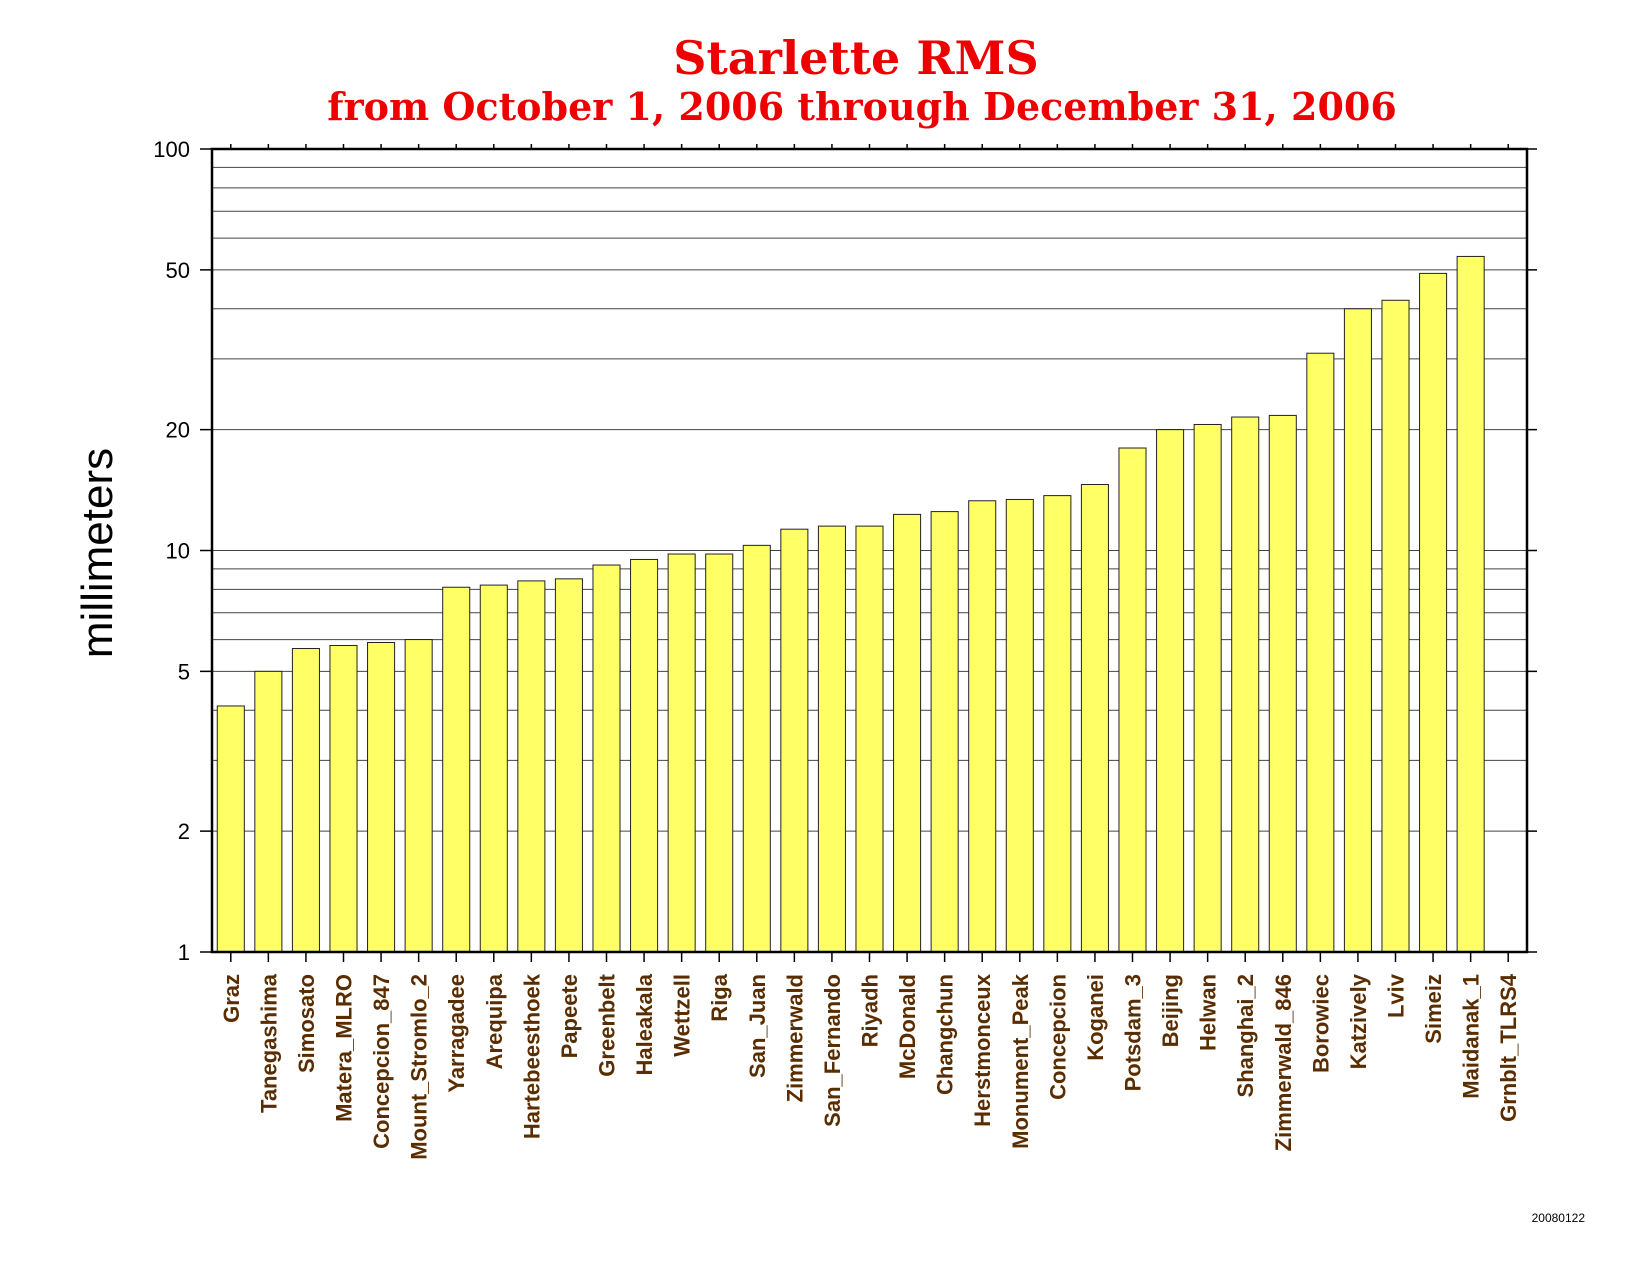  What do you see at coordinates (1508, 1047) in the screenshot?
I see `x-tick-label: Grnblt_TLRS4` at bounding box center [1508, 1047].